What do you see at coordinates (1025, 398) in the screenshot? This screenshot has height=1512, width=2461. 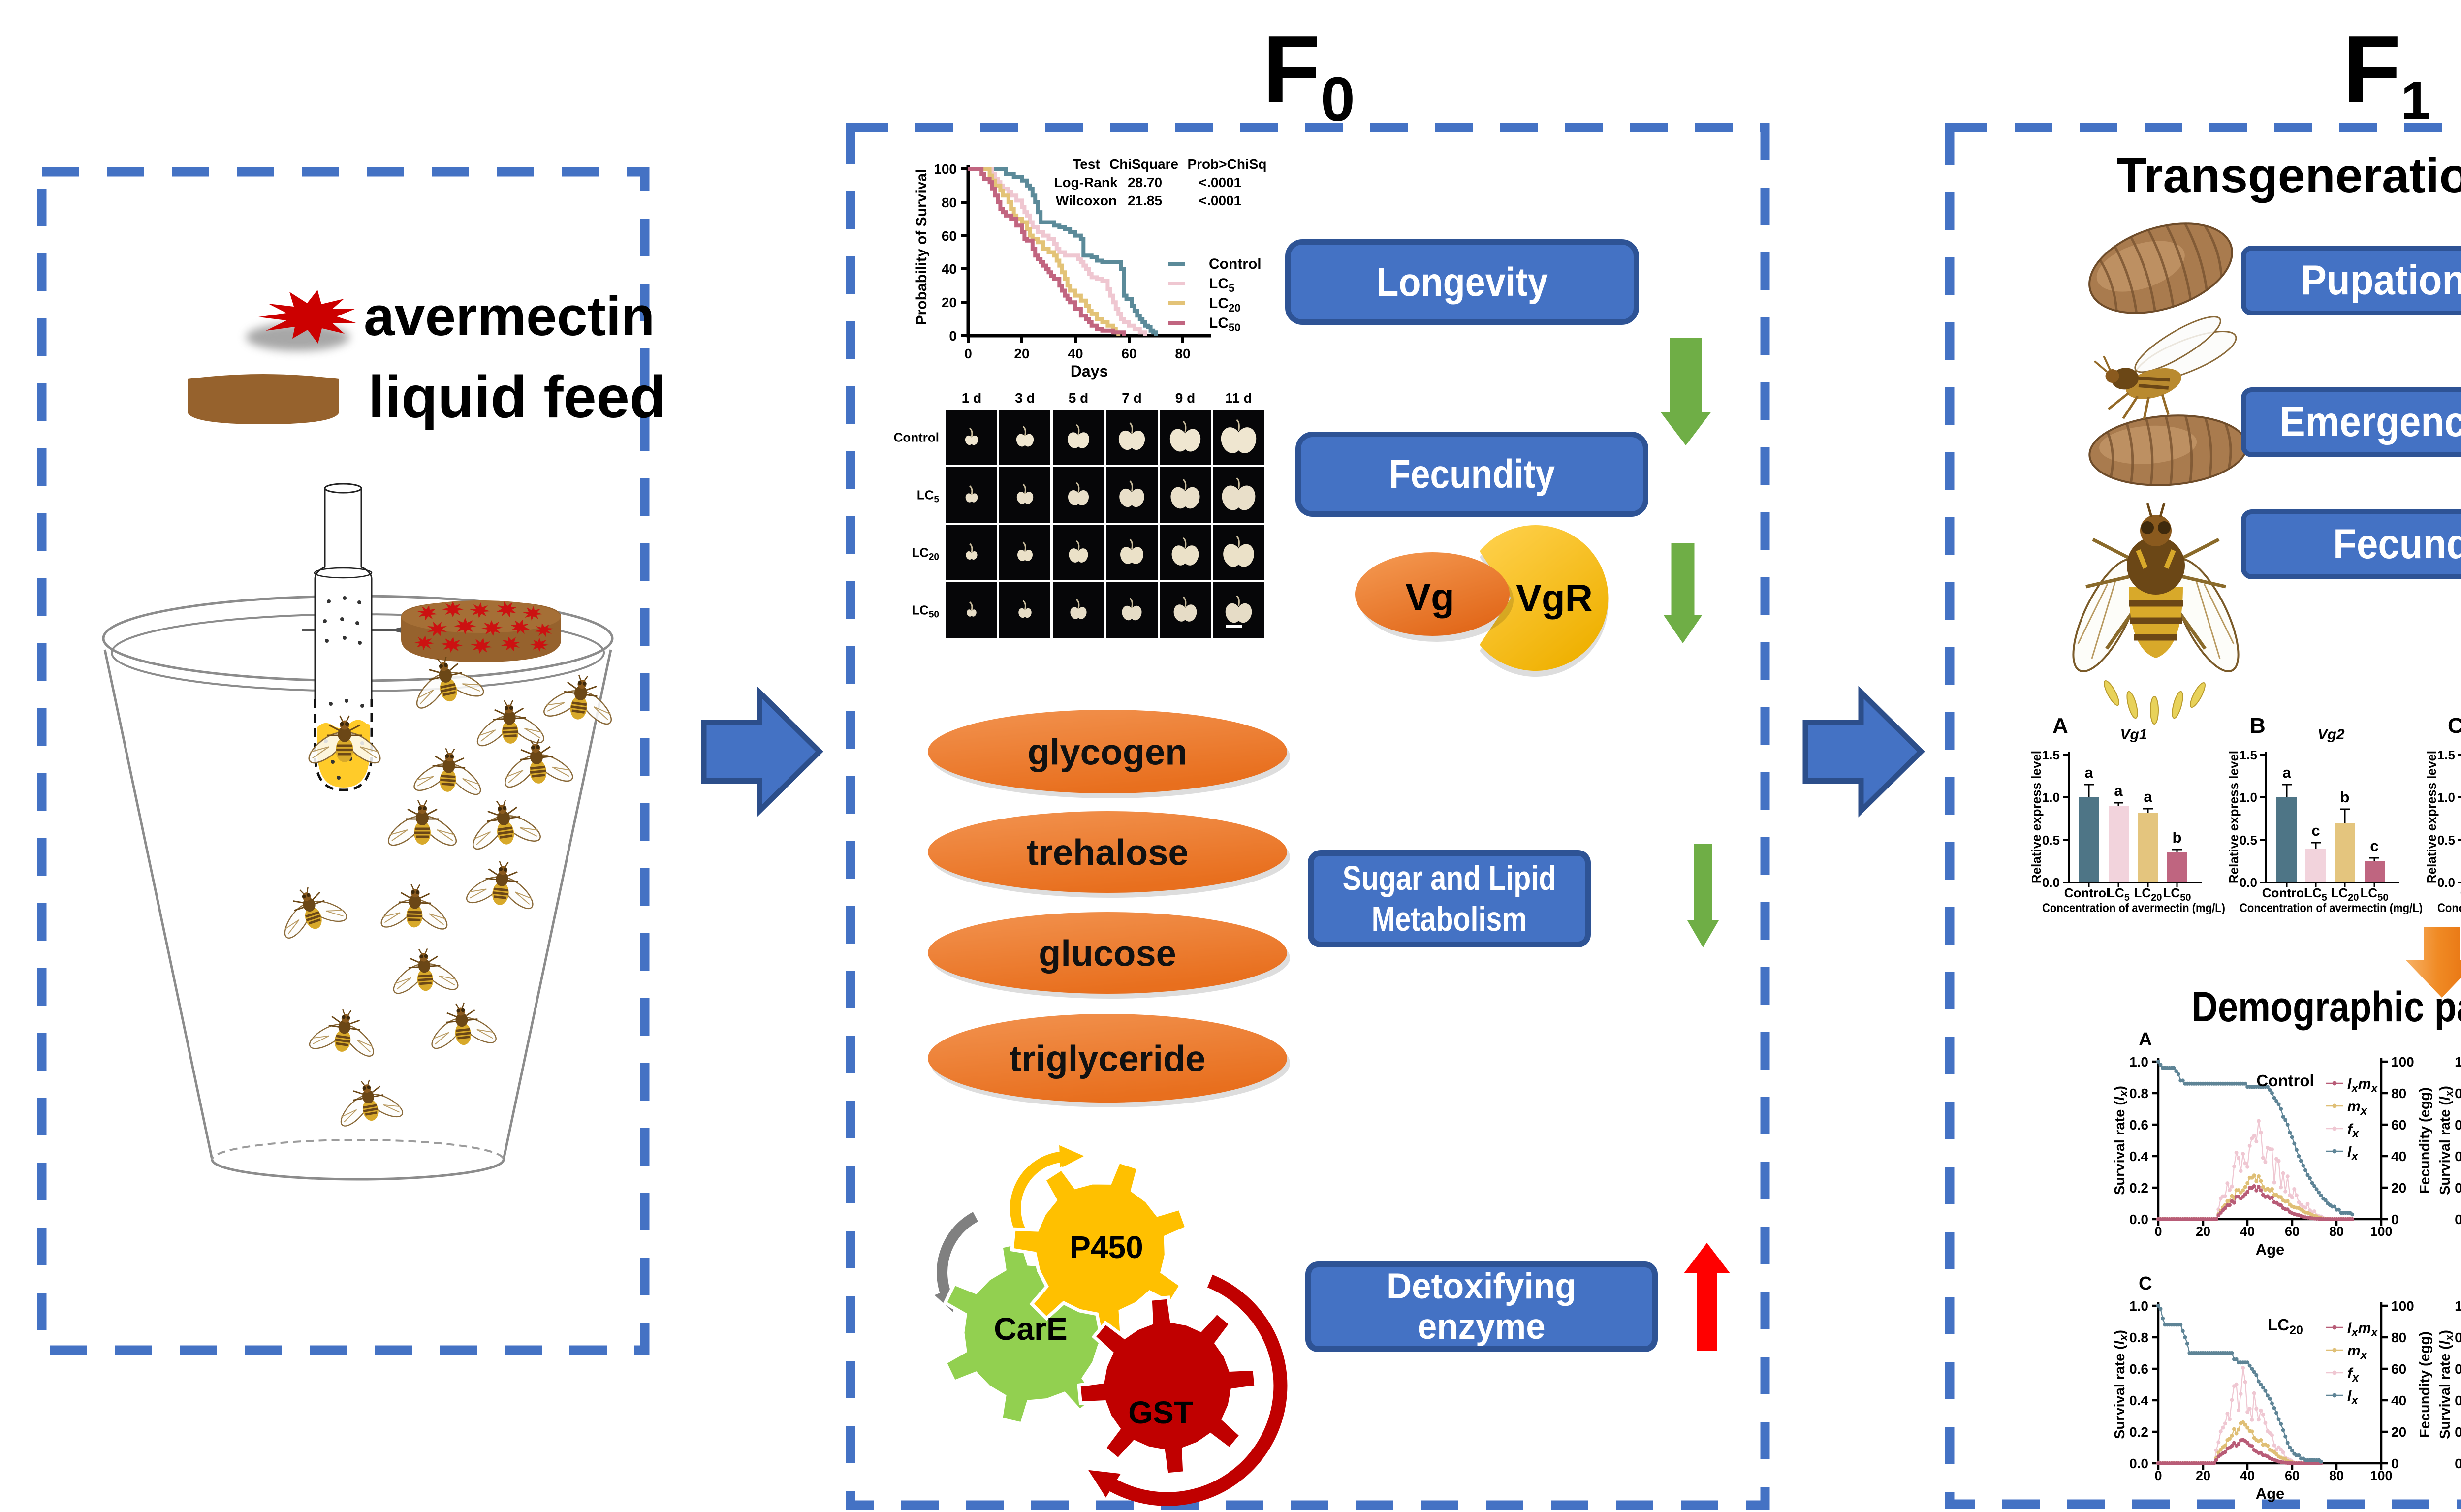 I see `svg-text: 3 d` at bounding box center [1025, 398].